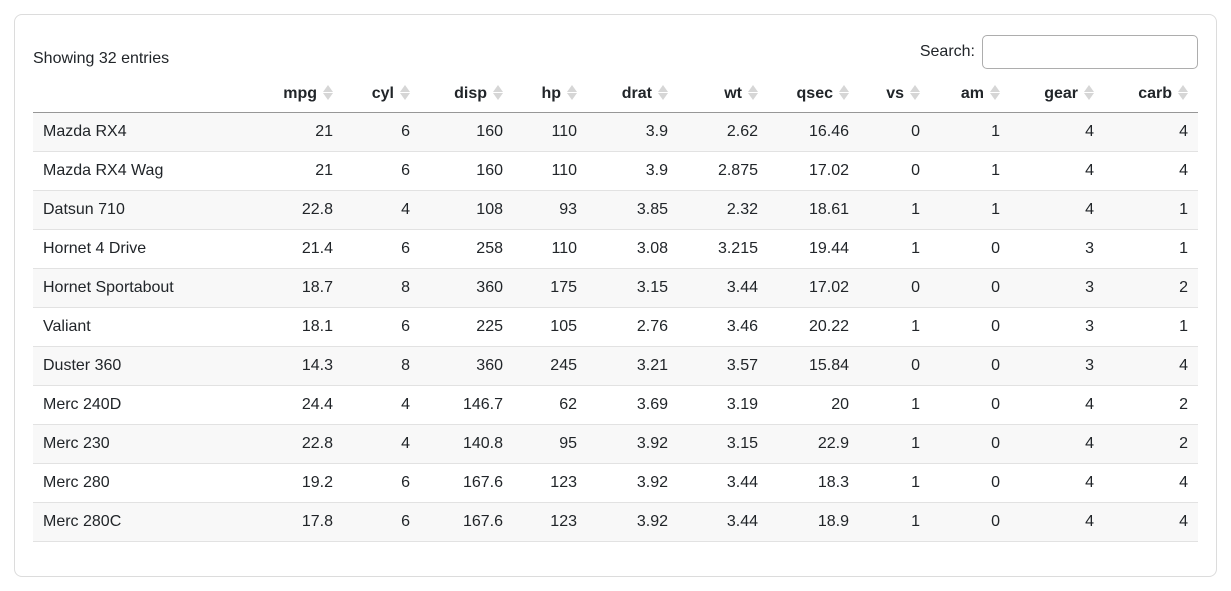 This screenshot has width=1231, height=591. I want to click on cell-qsec: 18.3, so click(813, 483).